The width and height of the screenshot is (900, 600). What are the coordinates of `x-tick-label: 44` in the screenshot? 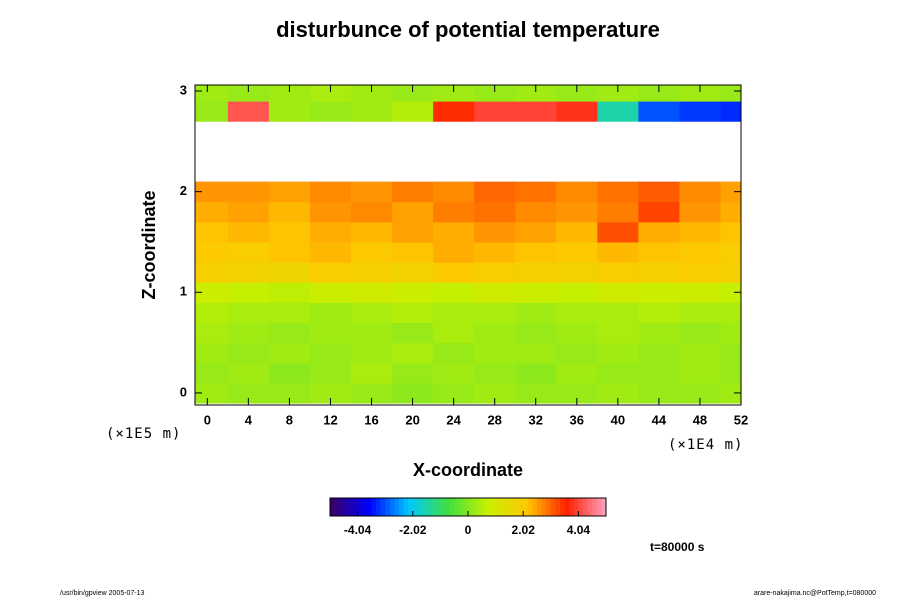 It's located at (659, 419).